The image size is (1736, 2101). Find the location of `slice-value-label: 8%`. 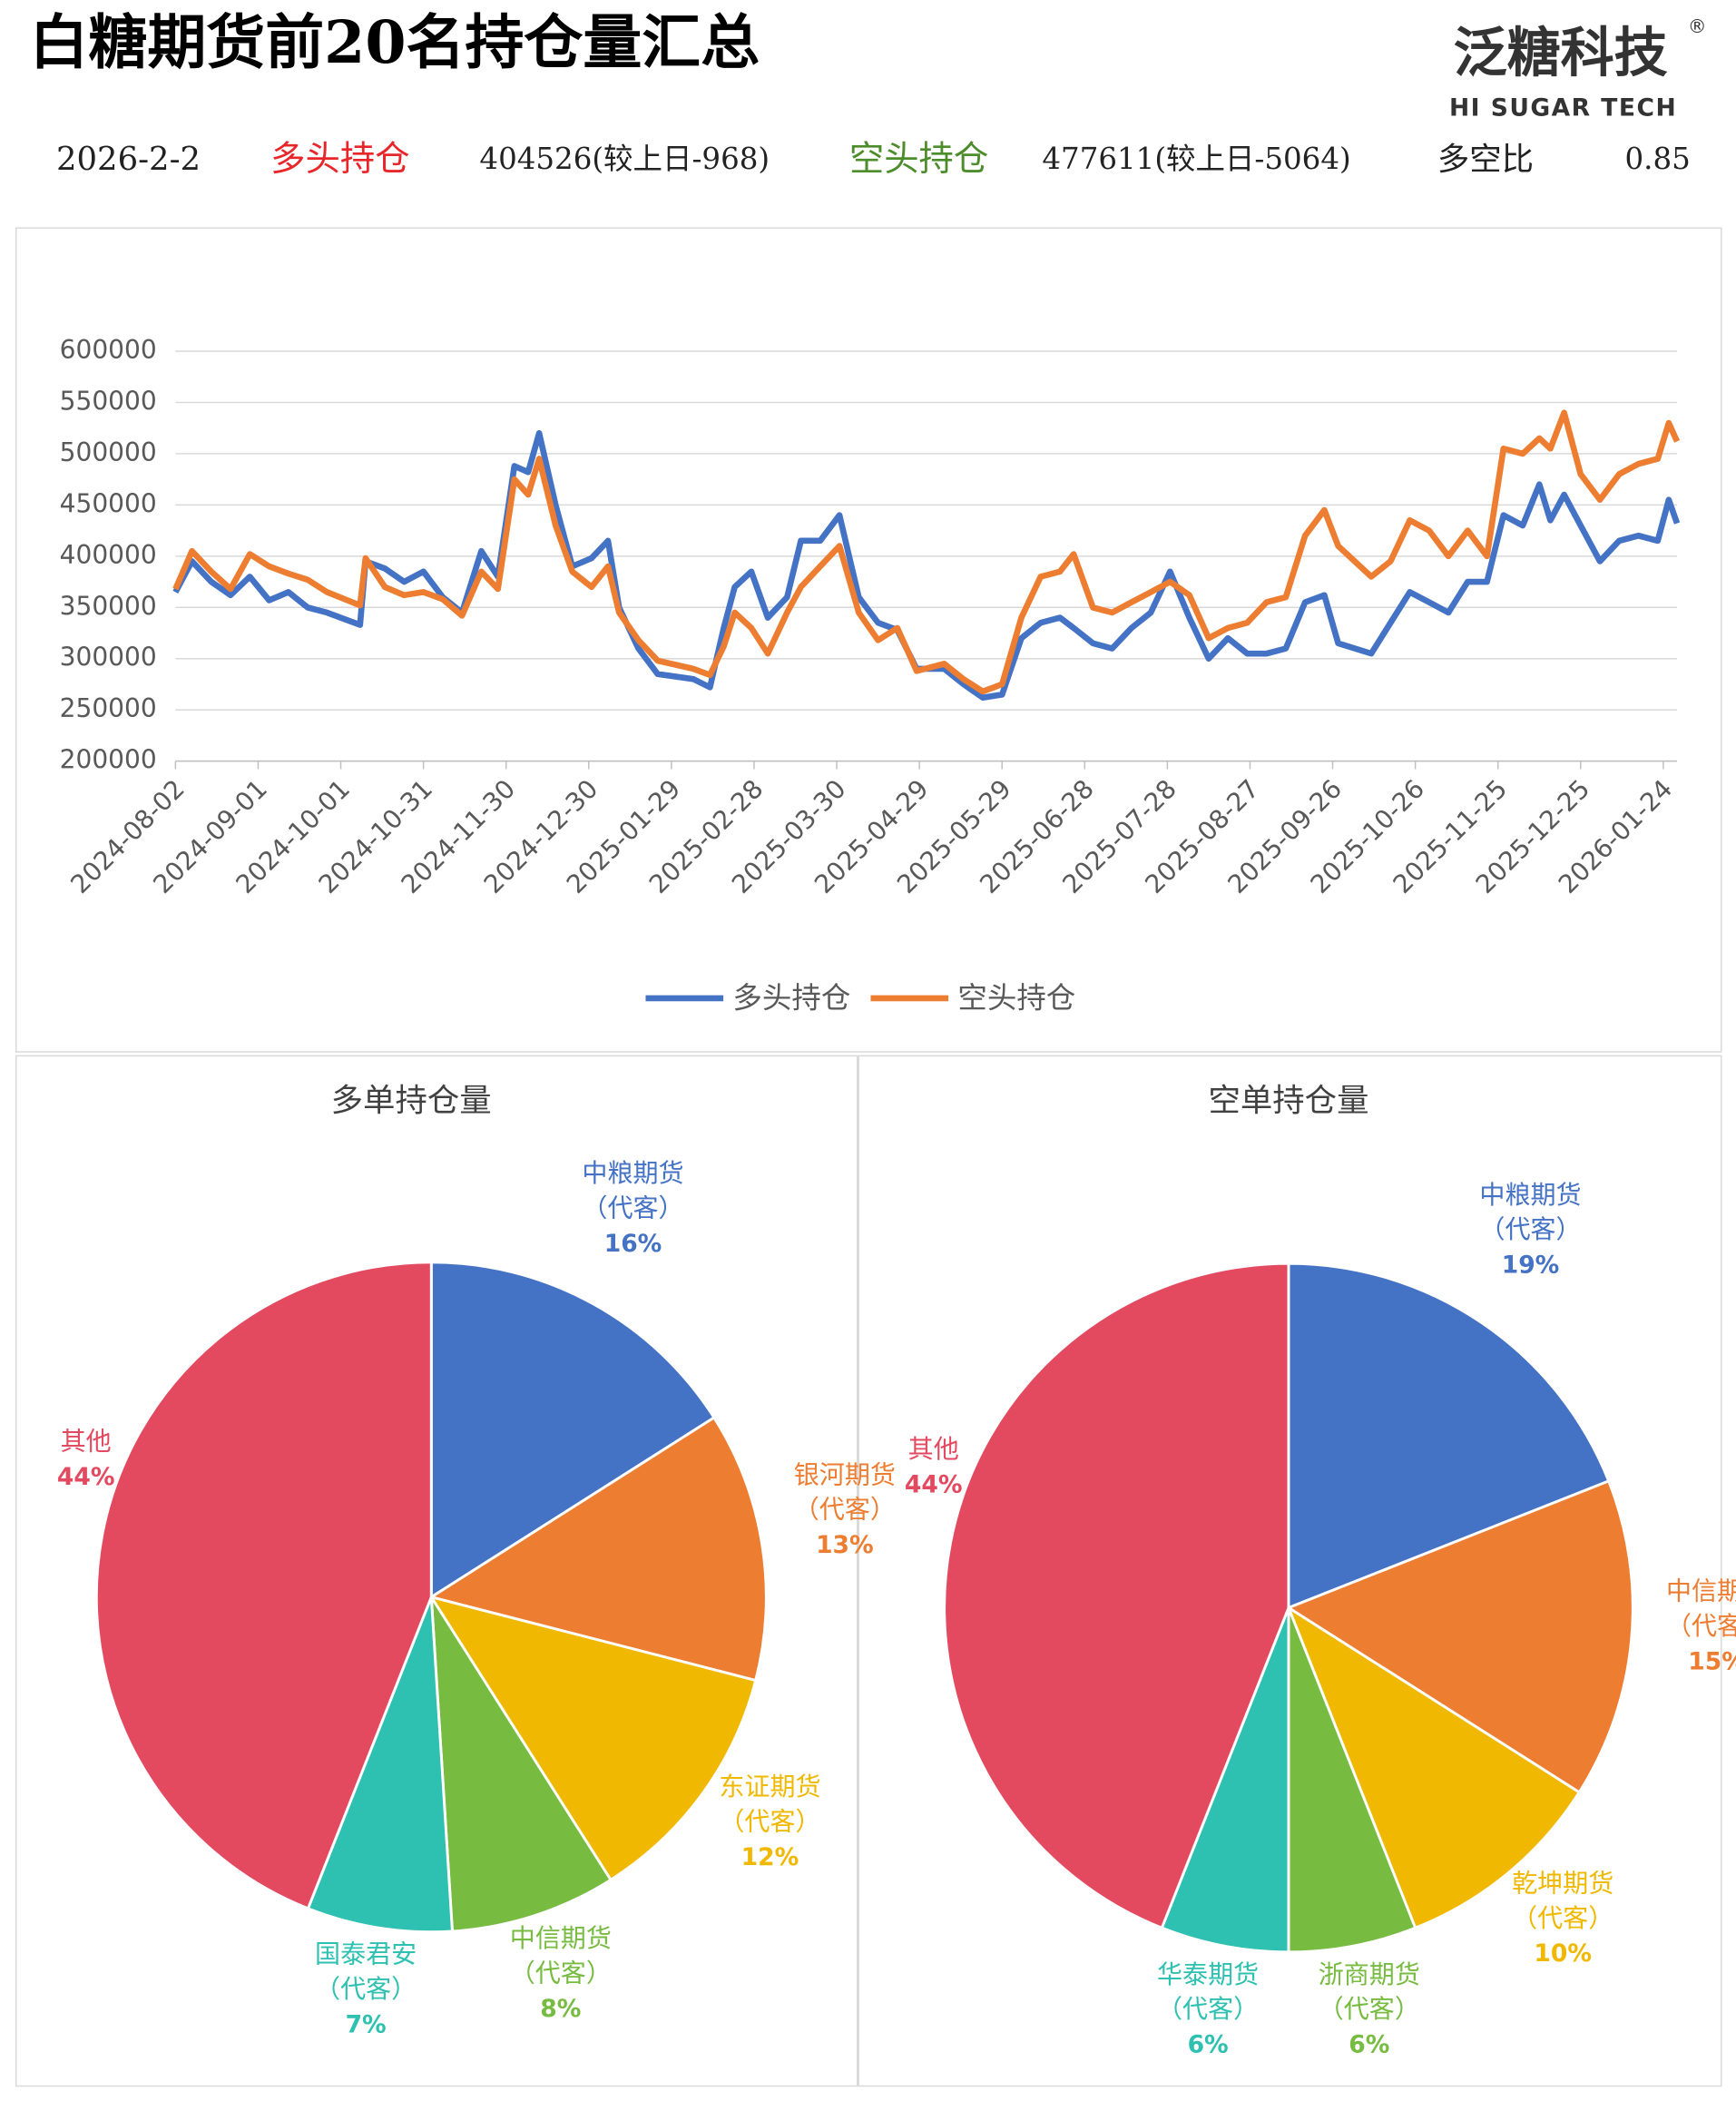

slice-value-label: 8% is located at coordinates (561, 2009).